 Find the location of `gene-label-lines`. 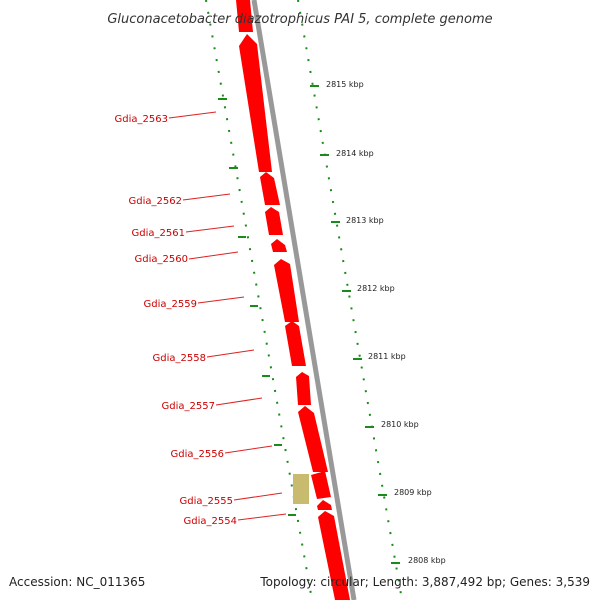

gene-label-lines is located at coordinates (227, 316).